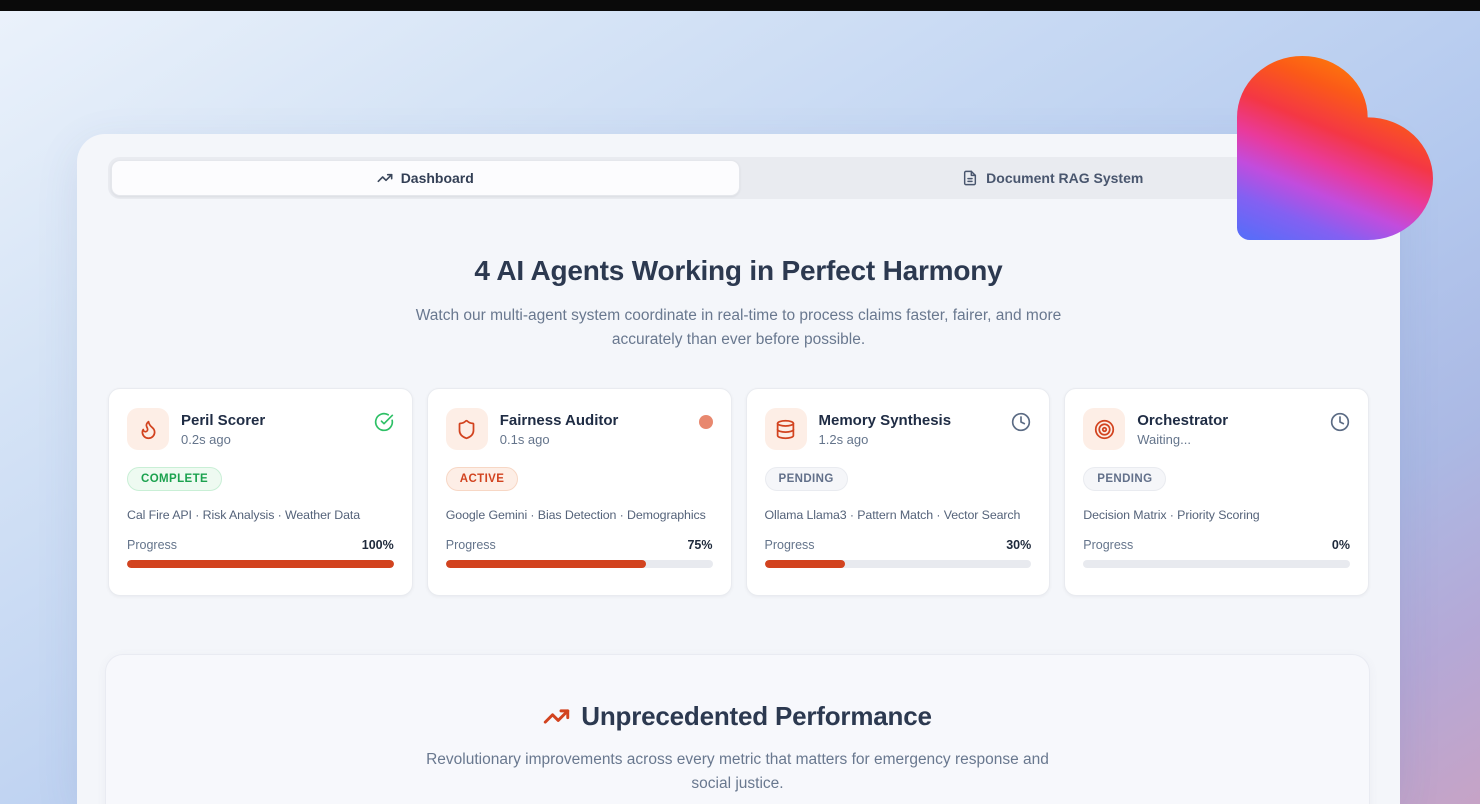 The height and width of the screenshot is (804, 1480). Describe the element at coordinates (206, 439) in the screenshot. I see `agent-last-update: 0.2s ago` at that location.